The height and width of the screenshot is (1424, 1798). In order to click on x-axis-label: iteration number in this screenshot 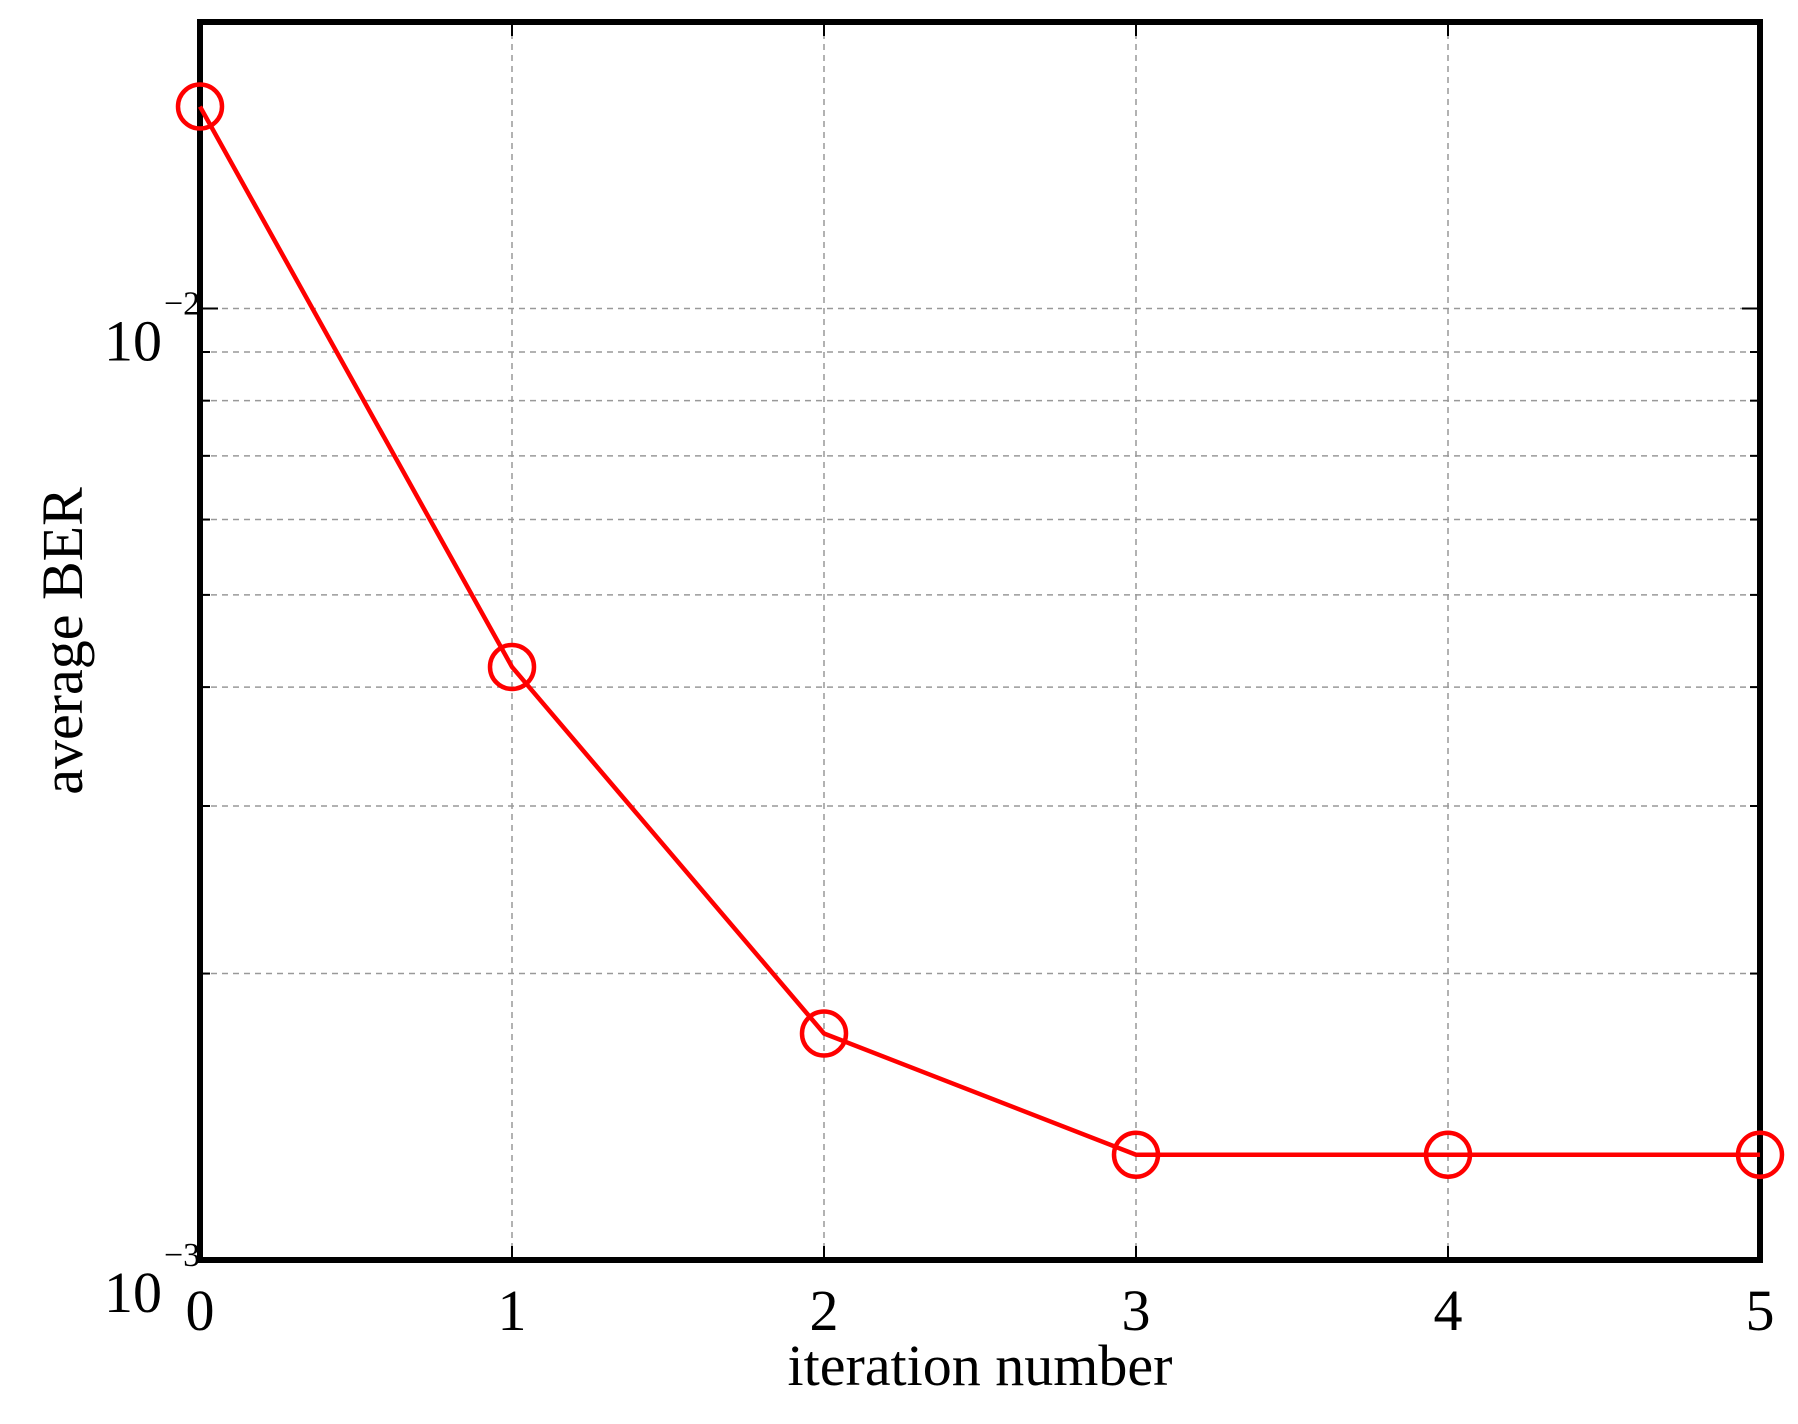, I will do `click(980, 1365)`.